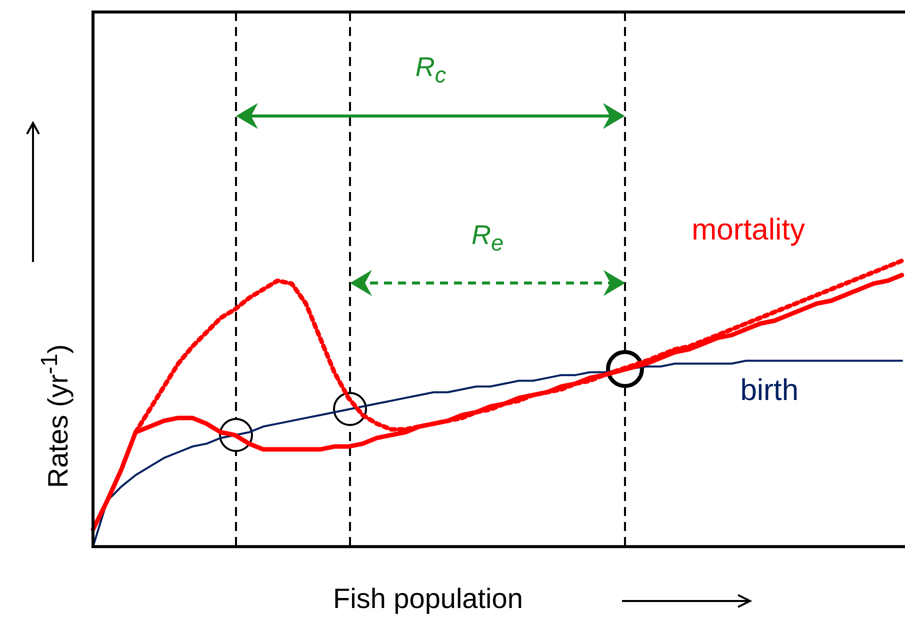  What do you see at coordinates (769, 390) in the screenshot?
I see `series-label: birth` at bounding box center [769, 390].